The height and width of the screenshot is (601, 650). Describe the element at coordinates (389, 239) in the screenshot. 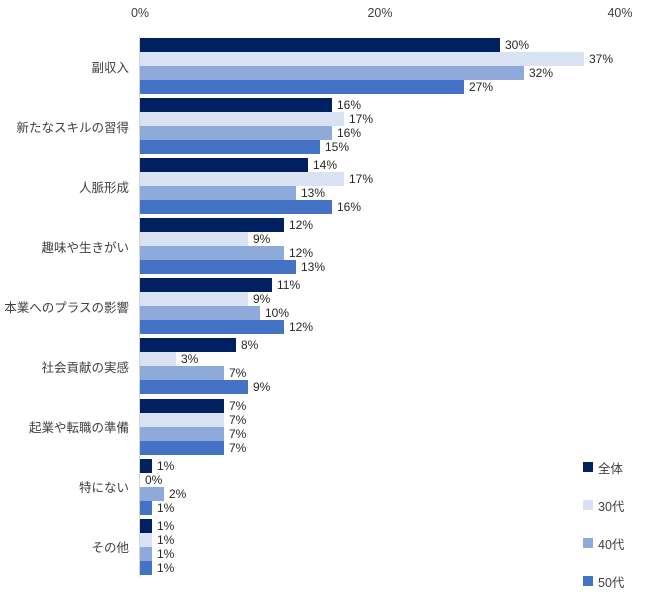

I see `bar-row: 9%` at that location.